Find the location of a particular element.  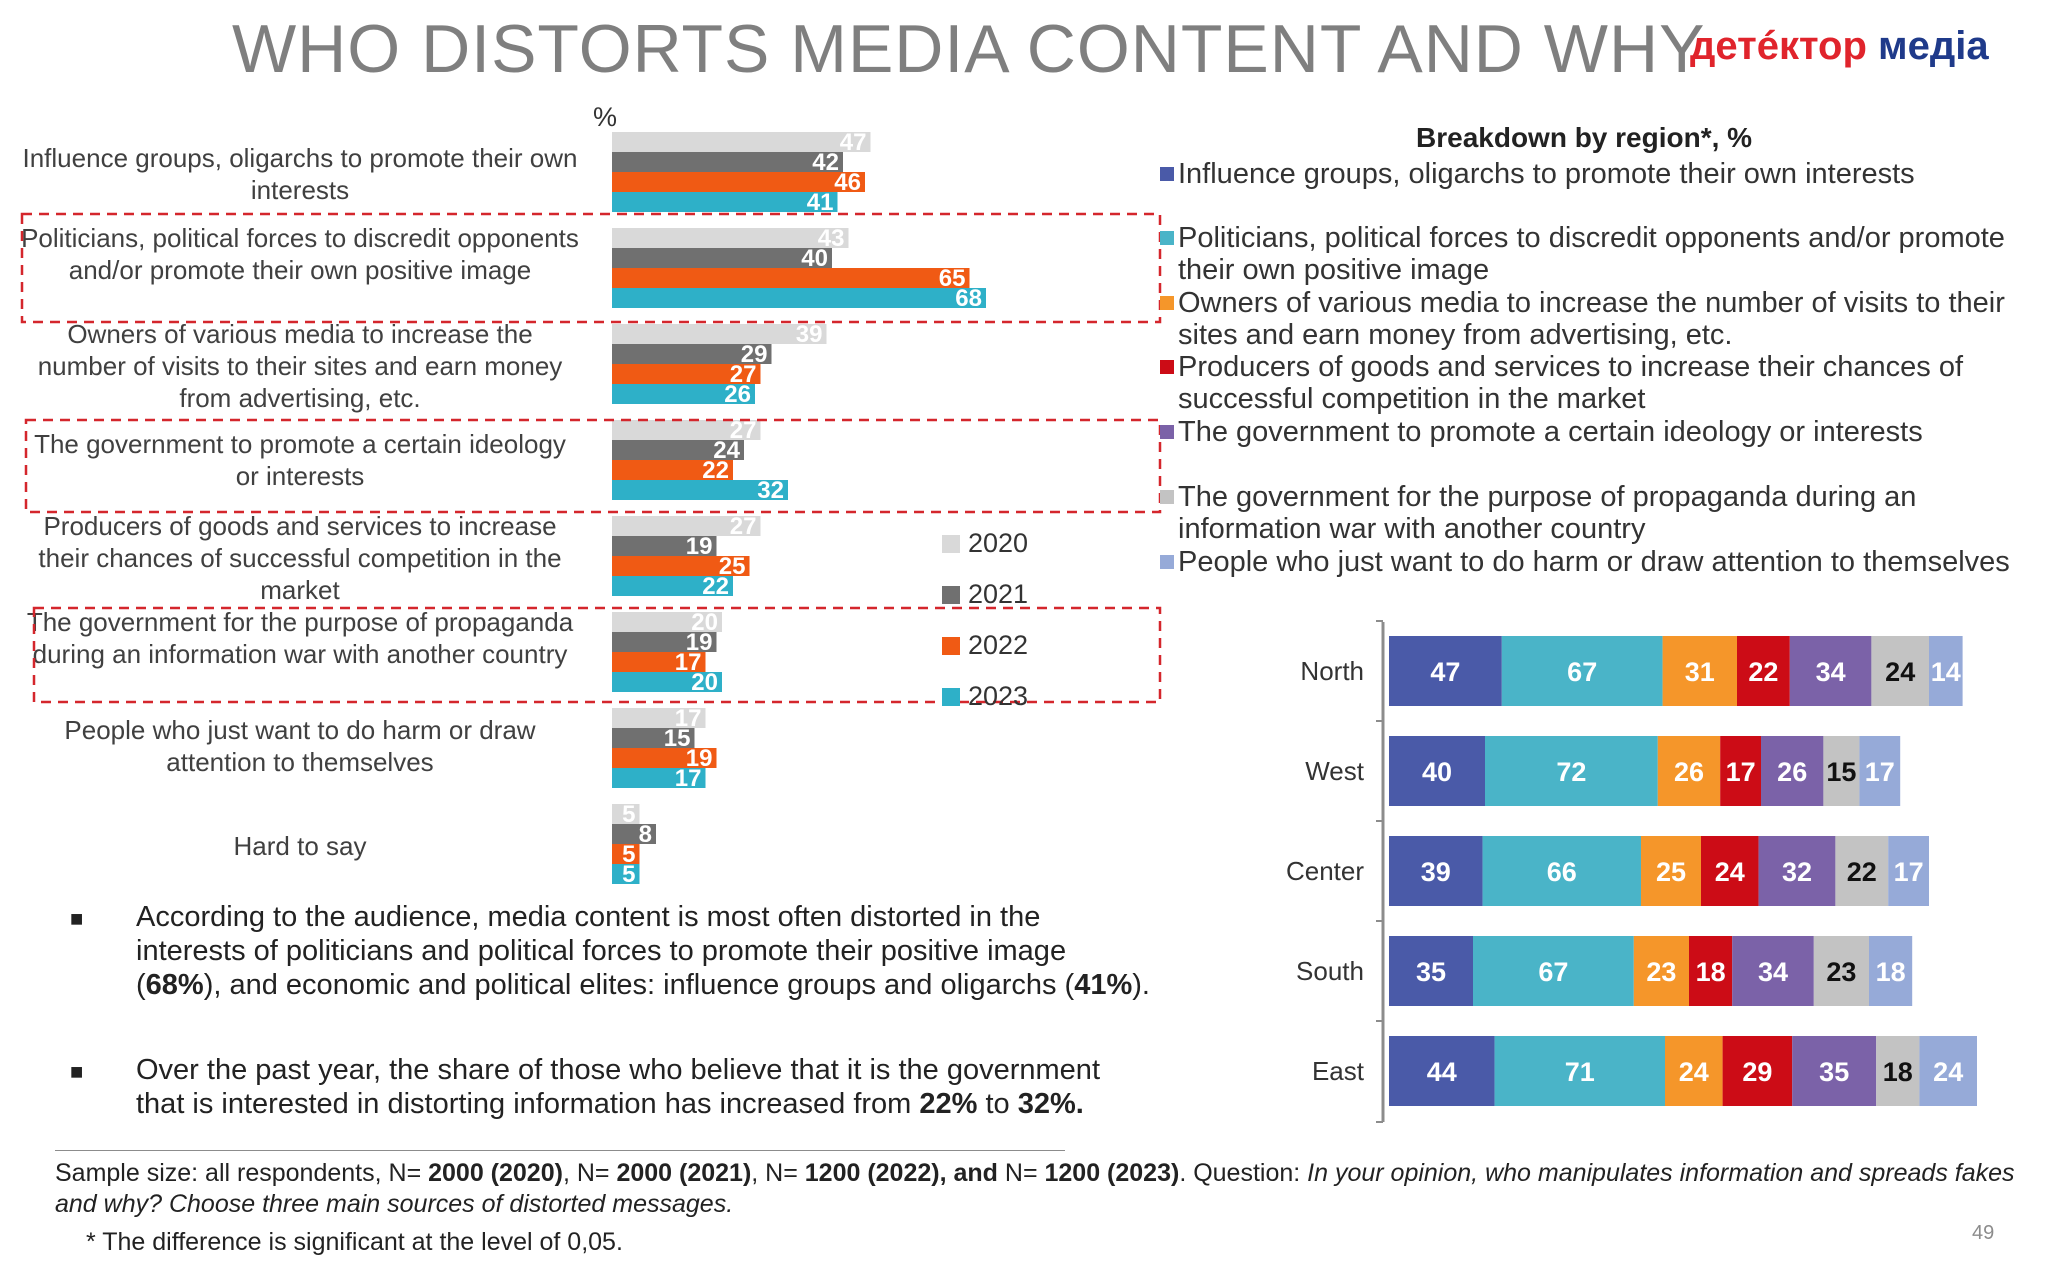

legend-item: 2021 is located at coordinates (985, 594).